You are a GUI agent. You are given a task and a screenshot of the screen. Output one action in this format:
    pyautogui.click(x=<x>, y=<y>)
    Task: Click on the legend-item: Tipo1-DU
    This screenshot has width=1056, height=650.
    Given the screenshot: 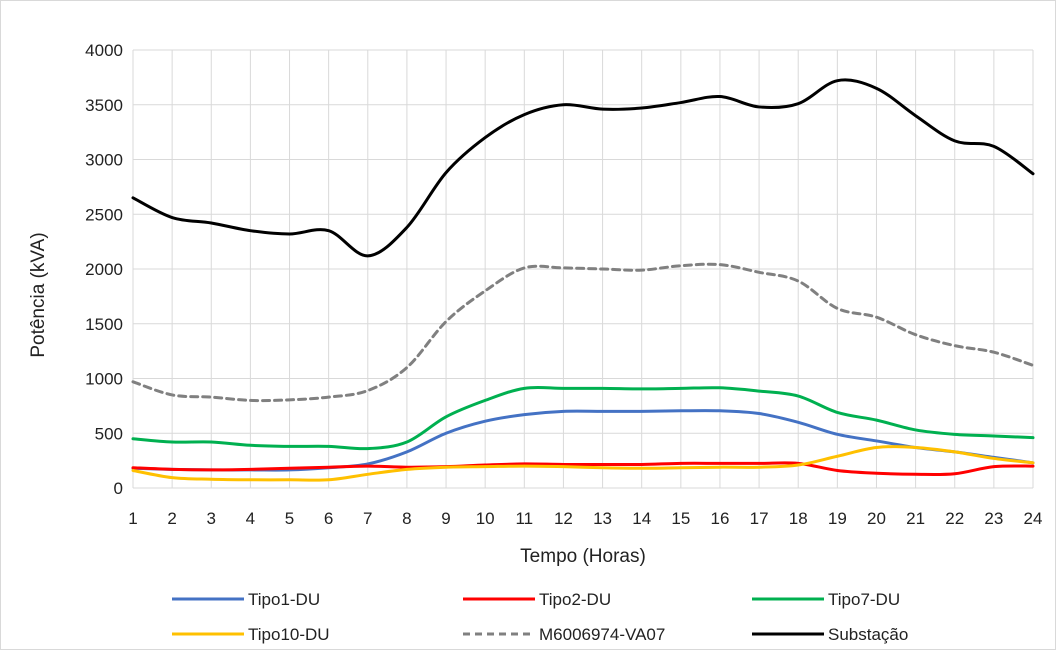 What is the action you would take?
    pyautogui.click(x=246, y=599)
    